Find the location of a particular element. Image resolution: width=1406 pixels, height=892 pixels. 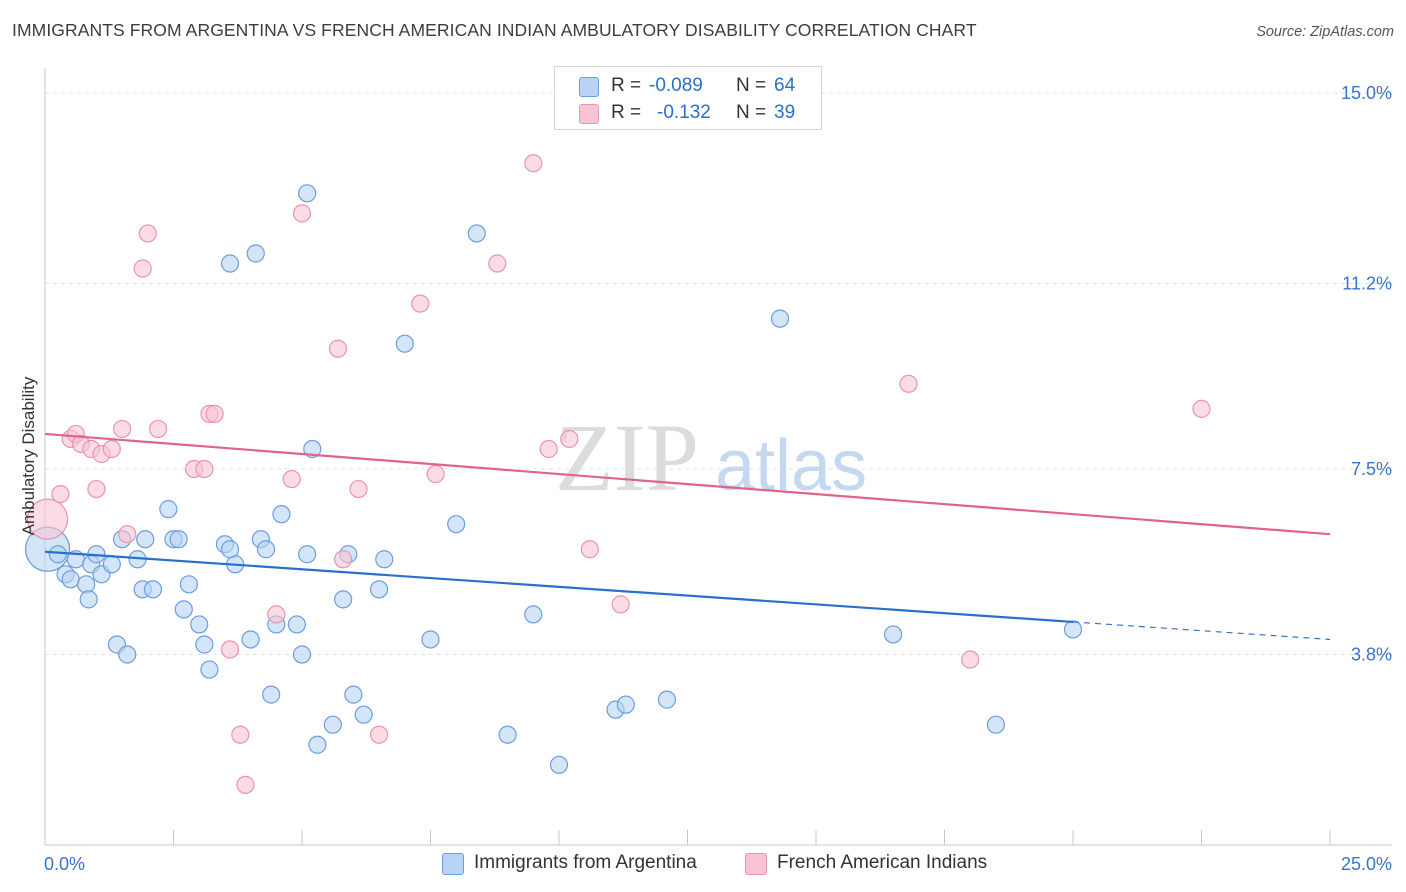

trend-line-extension-blue is located at coordinates (1201, 631).